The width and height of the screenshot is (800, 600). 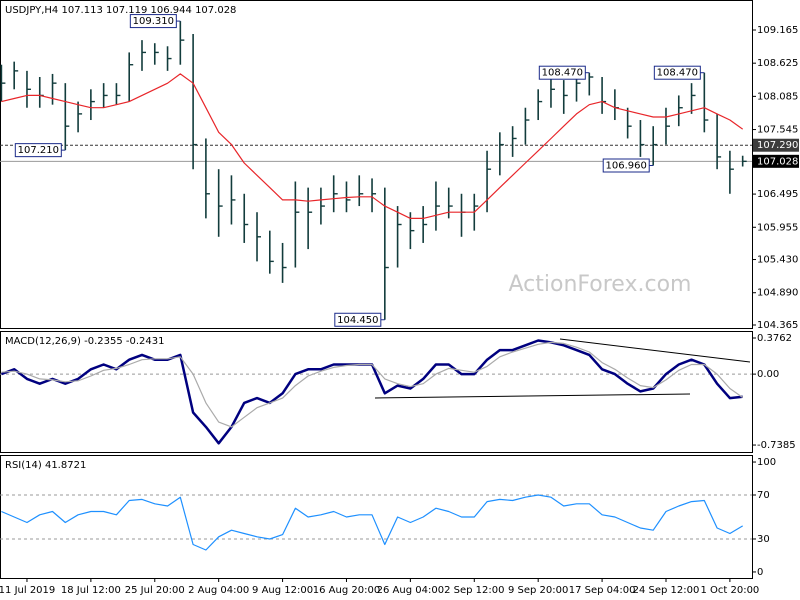 I want to click on y-tick-label: -0.7385, so click(x=776, y=445).